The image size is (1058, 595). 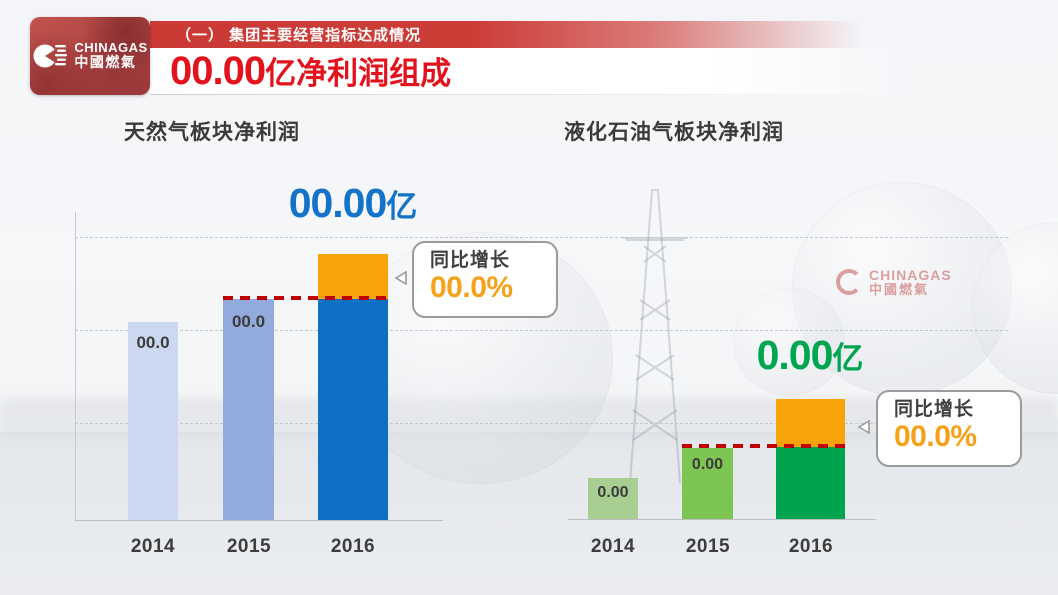 I want to click on left-total-value: 00.00, so click(x=338, y=203).